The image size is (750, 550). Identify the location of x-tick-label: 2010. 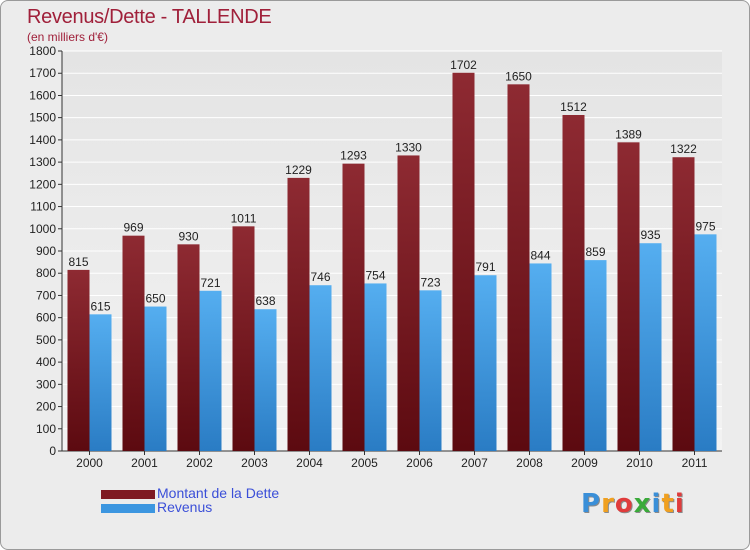
(639, 463).